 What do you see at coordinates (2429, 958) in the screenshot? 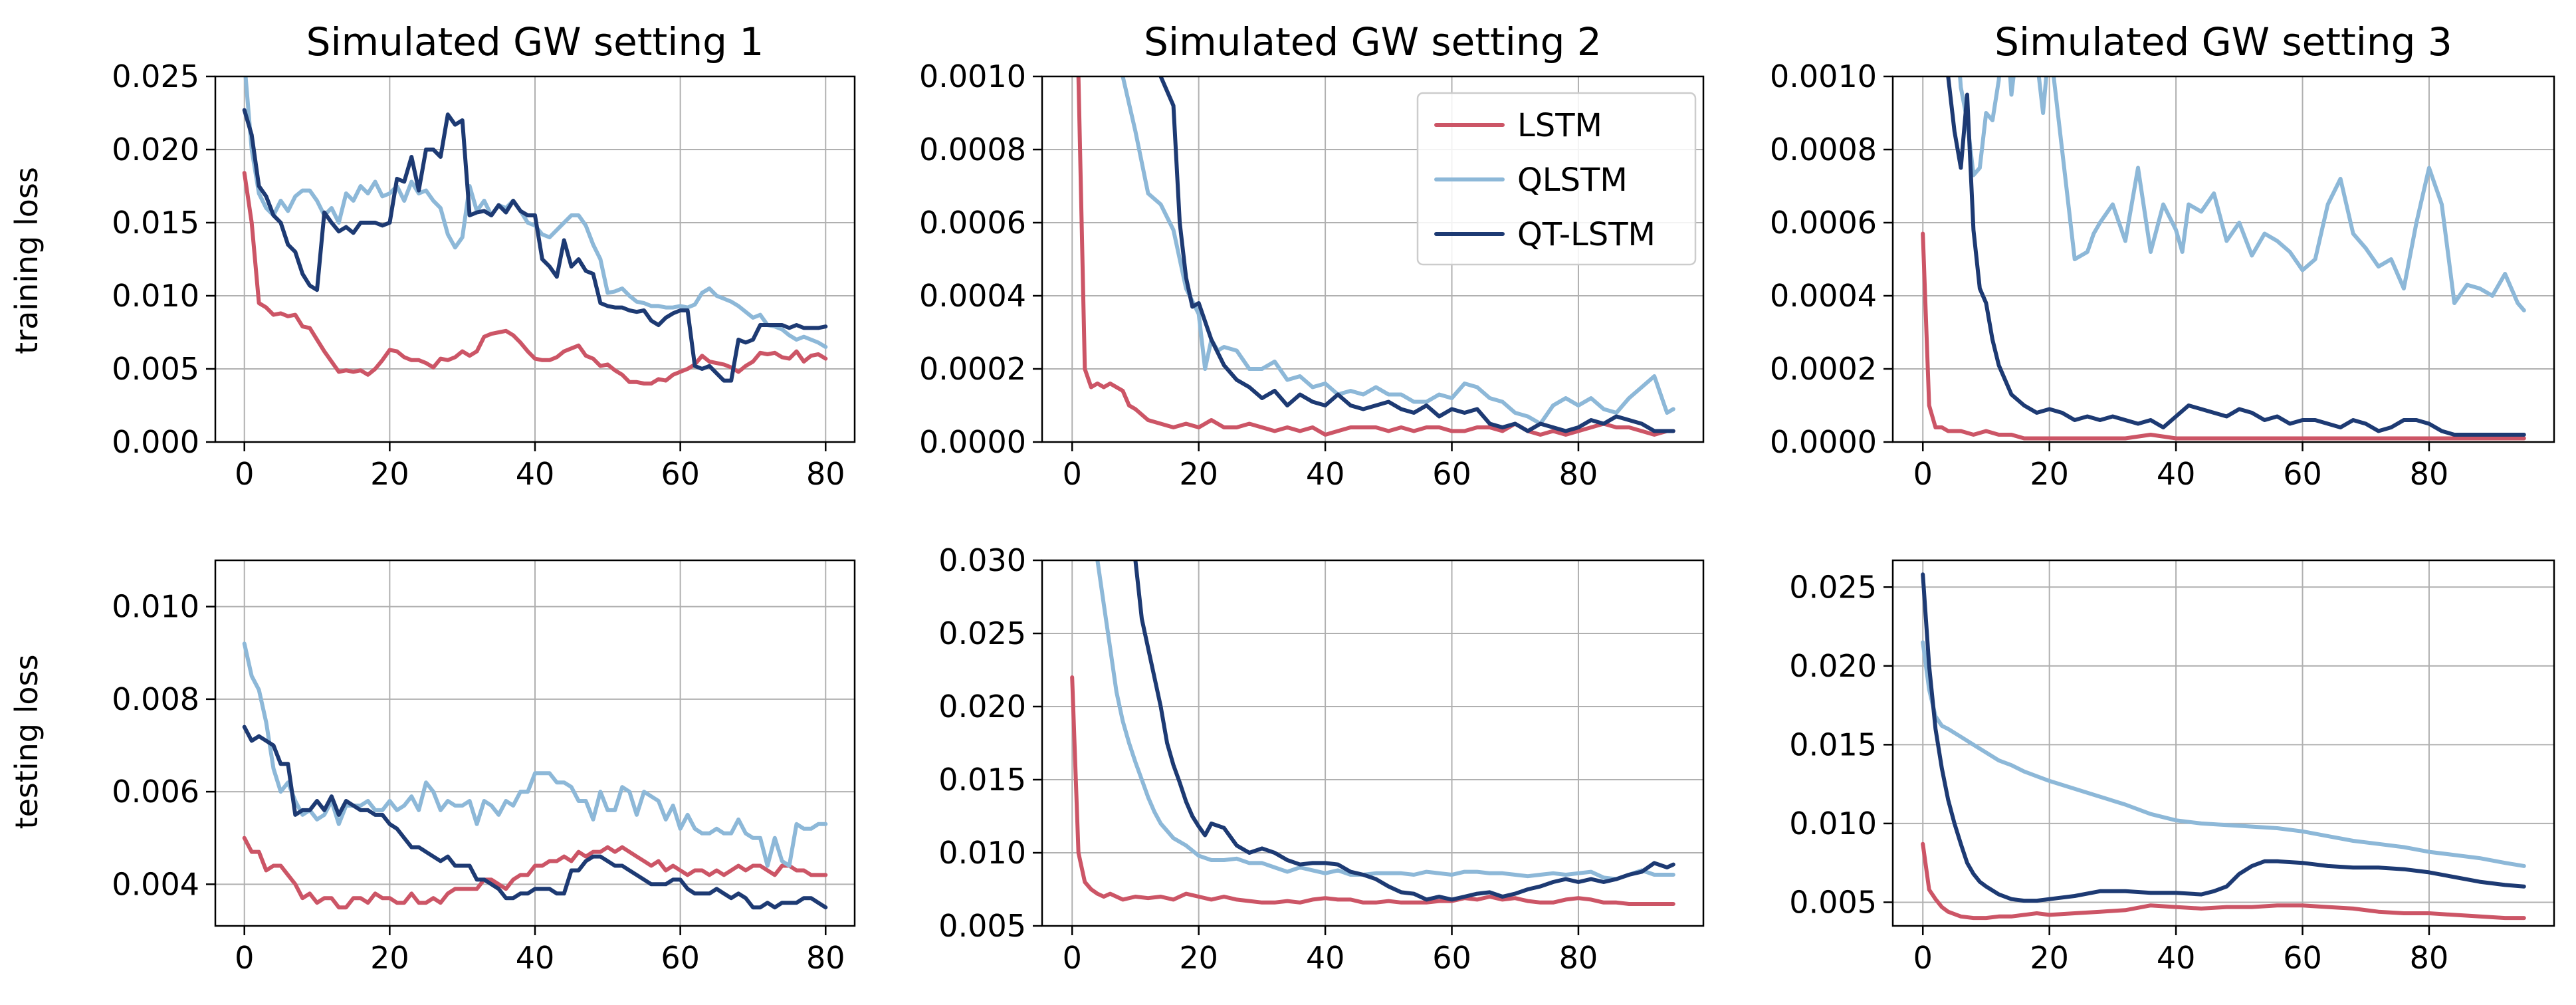
I see `x-tick-label-6-4: 80` at bounding box center [2429, 958].